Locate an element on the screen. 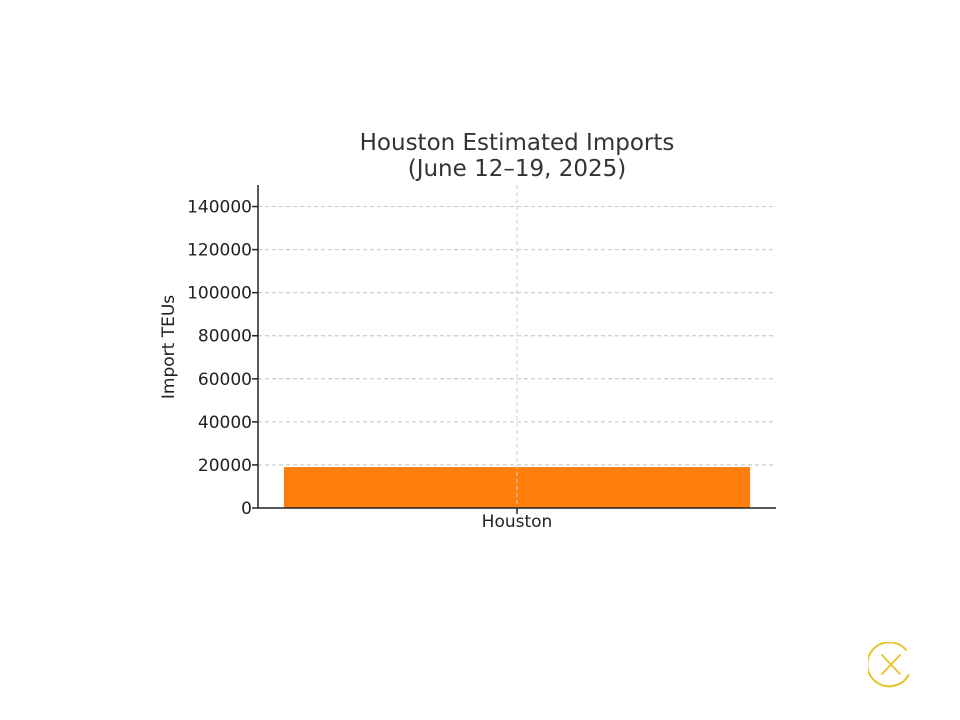 Image resolution: width=960 pixels, height=720 pixels. y-tick-label: 60000 is located at coordinates (225, 380).